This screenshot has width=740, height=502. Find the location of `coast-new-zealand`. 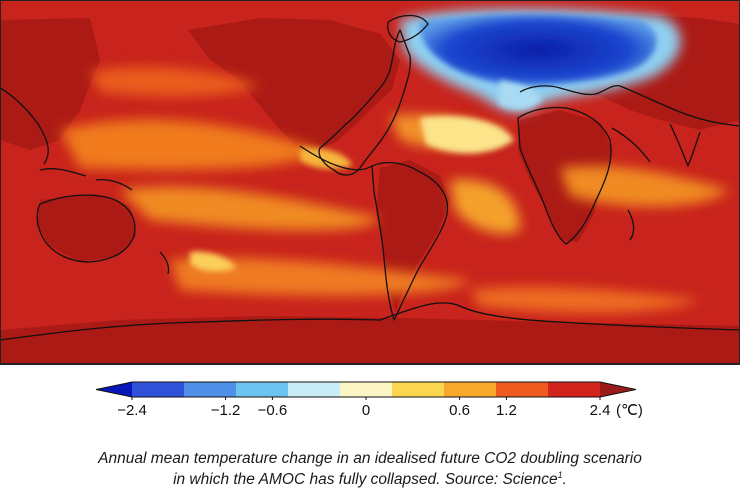

coast-new-zealand is located at coordinates (164, 263).